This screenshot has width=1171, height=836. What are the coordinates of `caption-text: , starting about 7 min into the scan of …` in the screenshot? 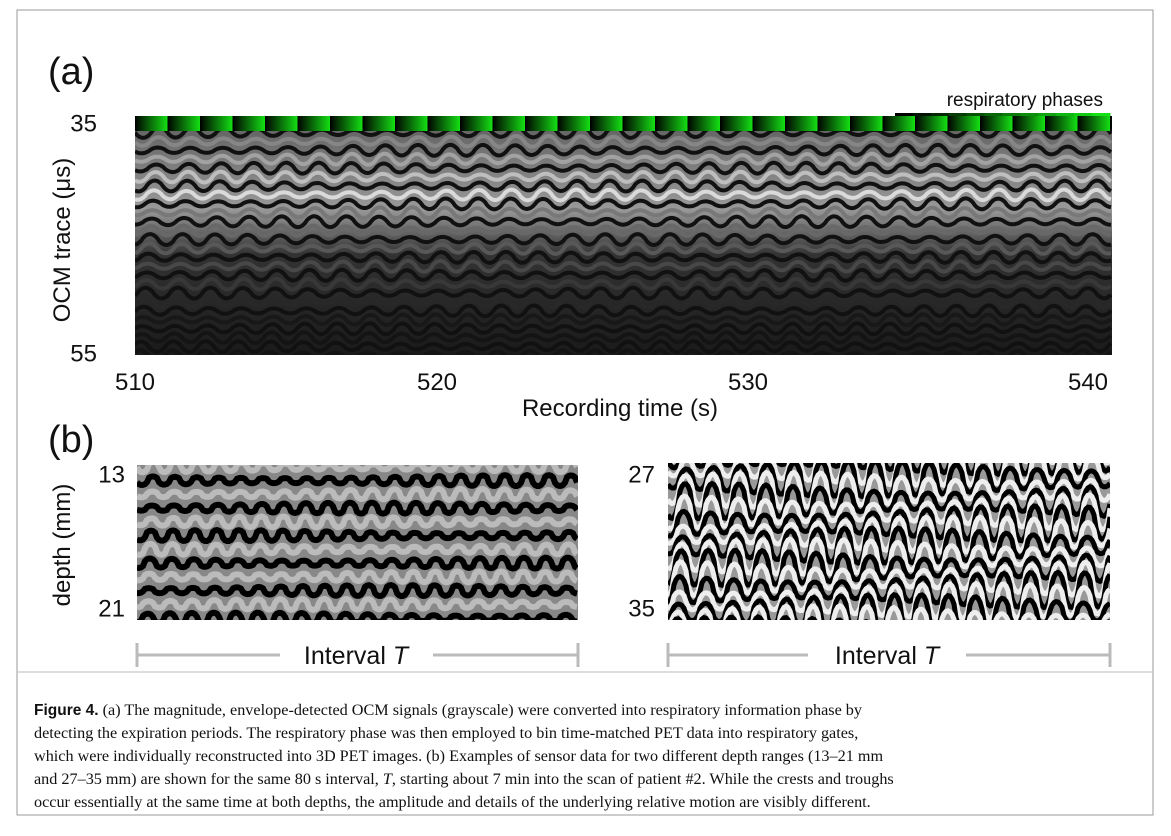 It's located at (642, 779).